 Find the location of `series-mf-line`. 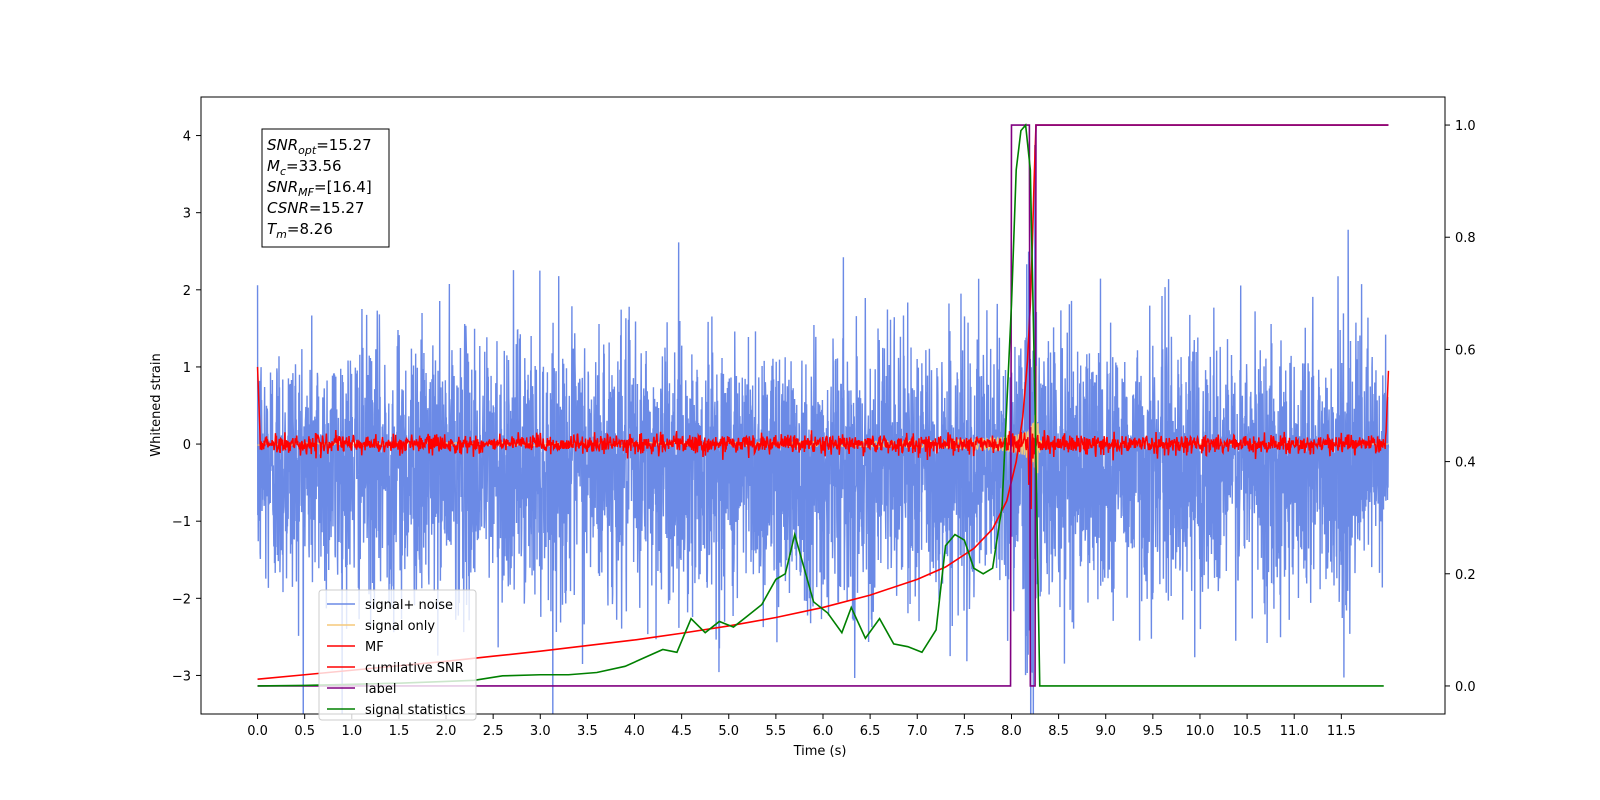

series-mf-line is located at coordinates (823, 438).